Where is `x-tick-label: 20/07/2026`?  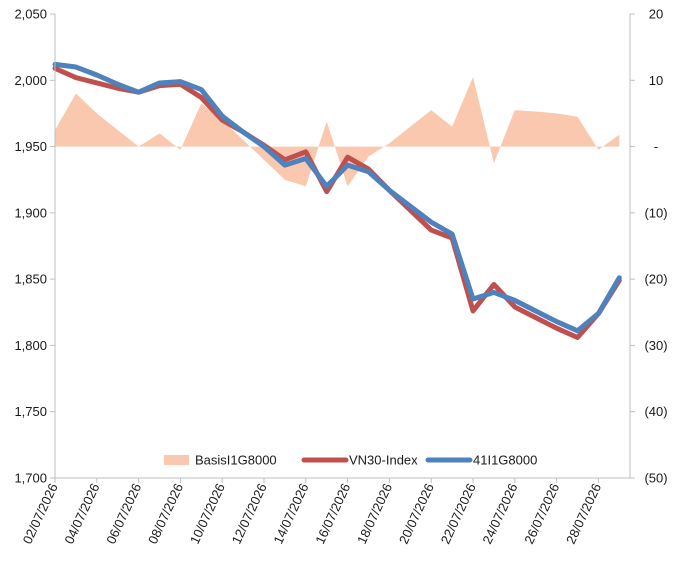
x-tick-label: 20/07/2026 is located at coordinates (416, 513).